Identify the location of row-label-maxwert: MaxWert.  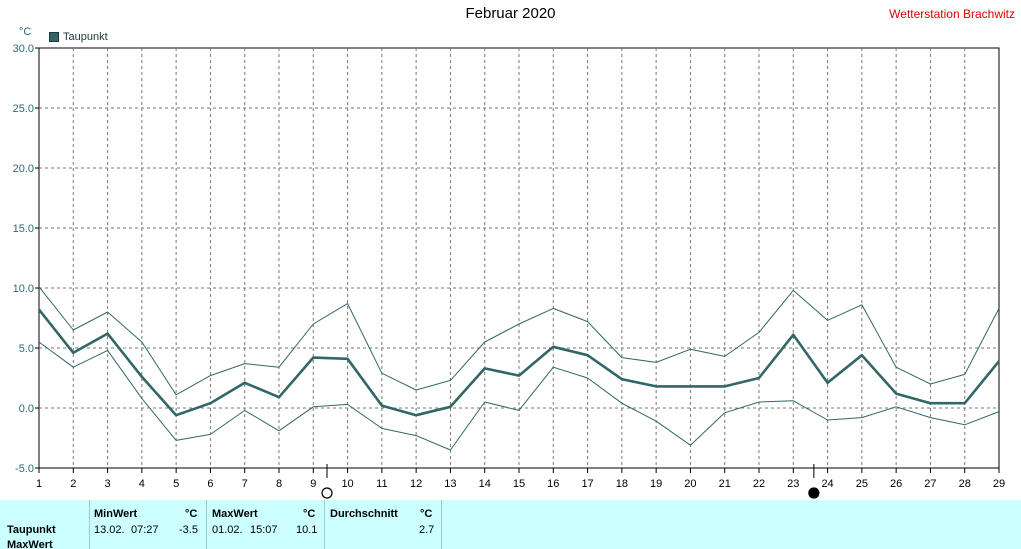
(30, 544).